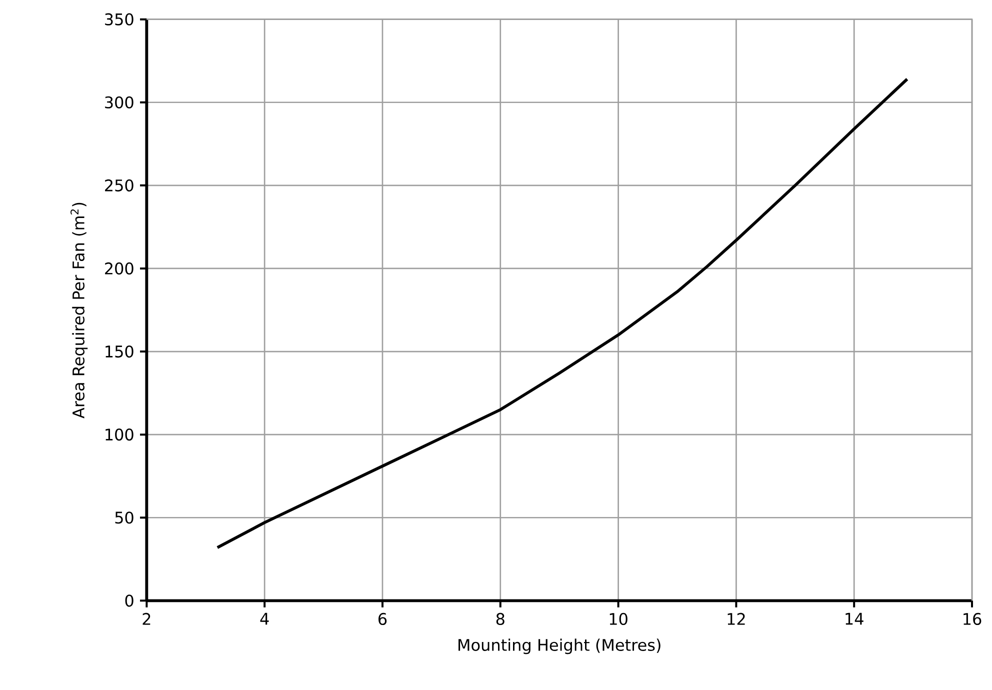  What do you see at coordinates (129, 600) in the screenshot?
I see `y-tick-label: 0` at bounding box center [129, 600].